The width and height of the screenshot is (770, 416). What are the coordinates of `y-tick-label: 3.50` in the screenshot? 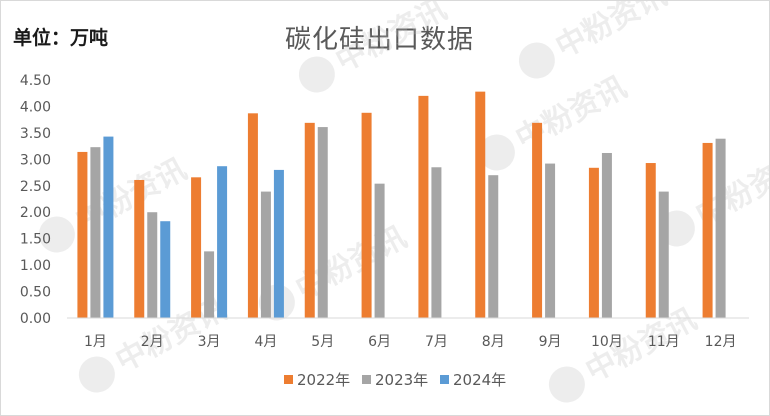 It's located at (35, 134).